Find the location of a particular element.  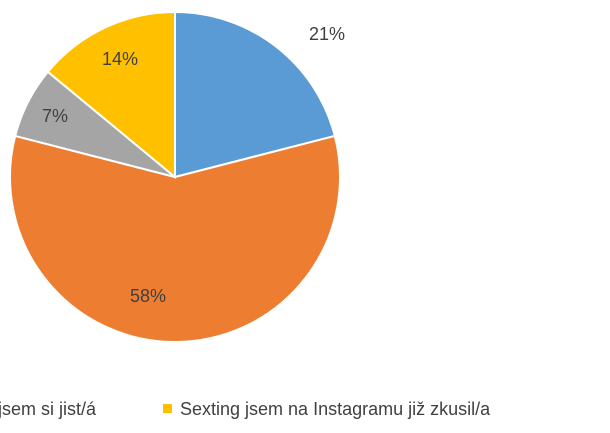

data-label: 21% is located at coordinates (327, 34).